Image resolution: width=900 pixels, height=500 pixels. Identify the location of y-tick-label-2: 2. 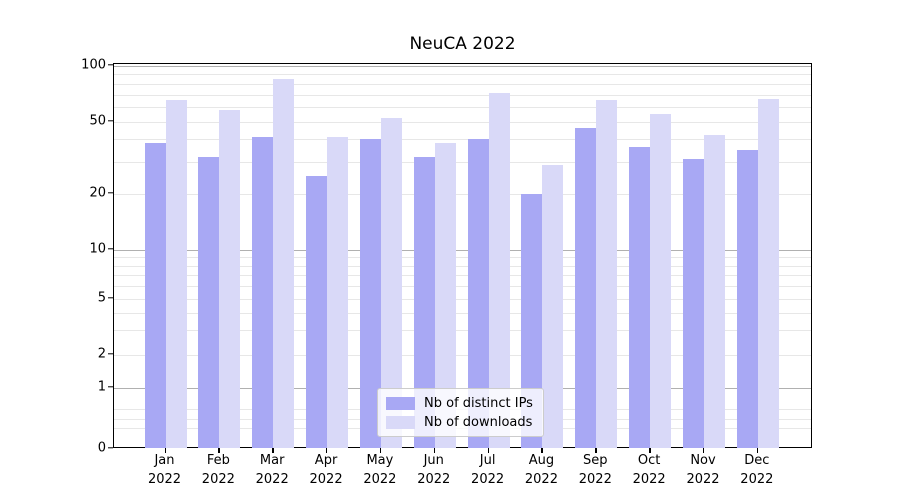
(101, 354).